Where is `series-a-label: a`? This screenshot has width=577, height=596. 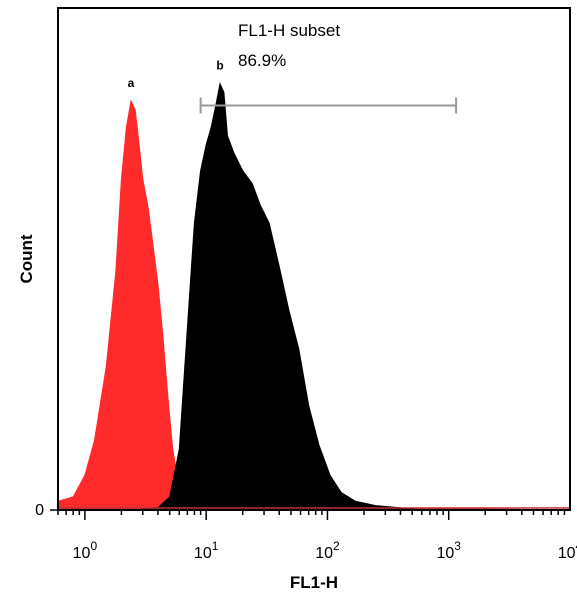 series-a-label: a is located at coordinates (131, 83).